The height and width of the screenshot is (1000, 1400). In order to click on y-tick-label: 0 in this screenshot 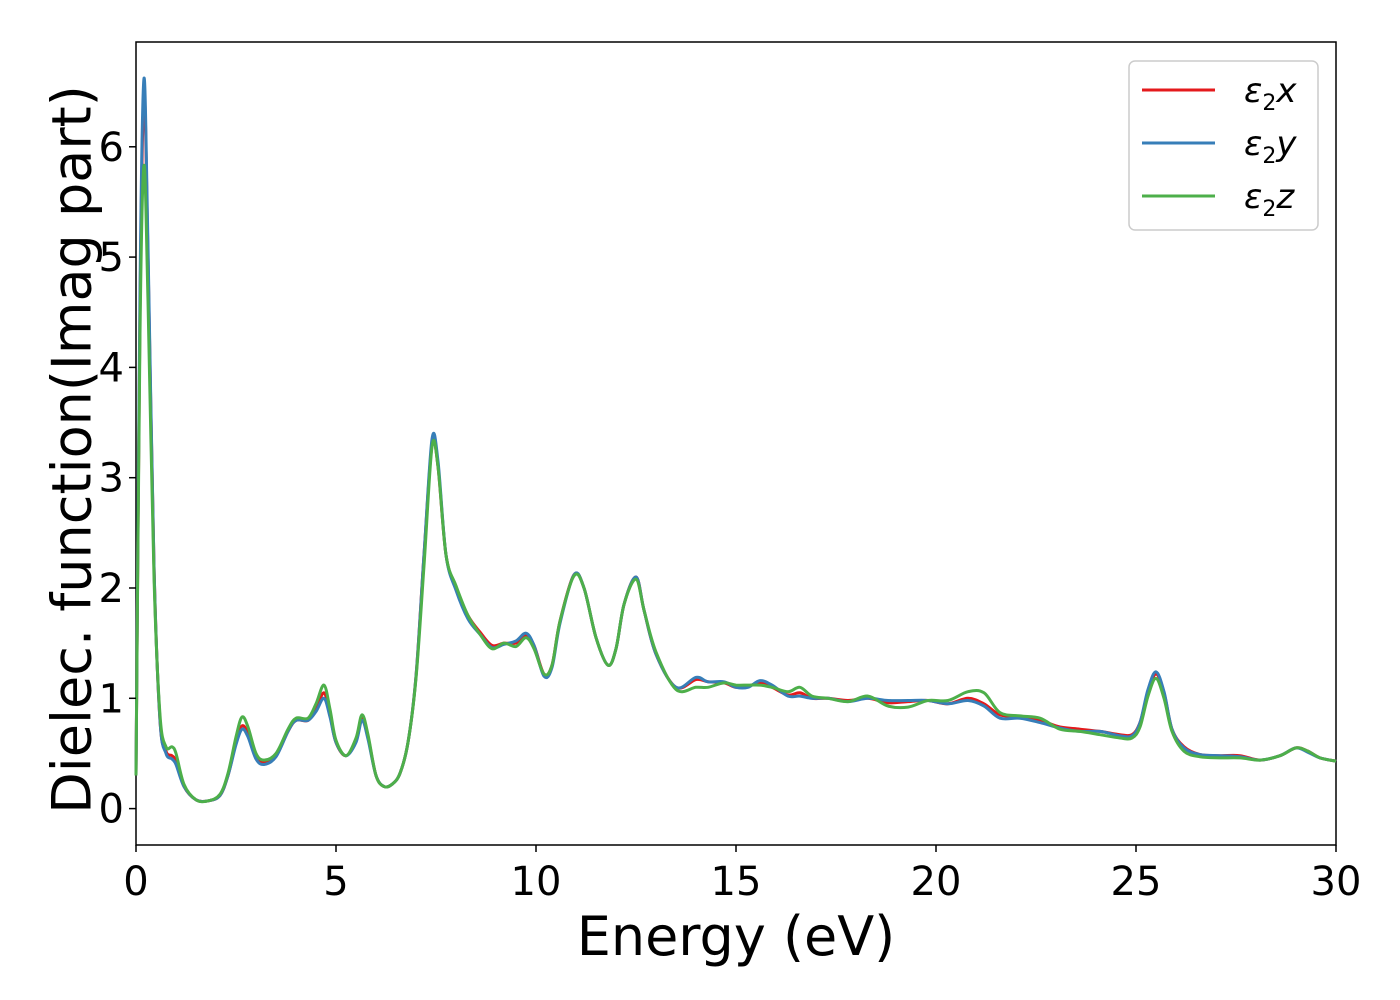, I will do `click(111, 810)`.